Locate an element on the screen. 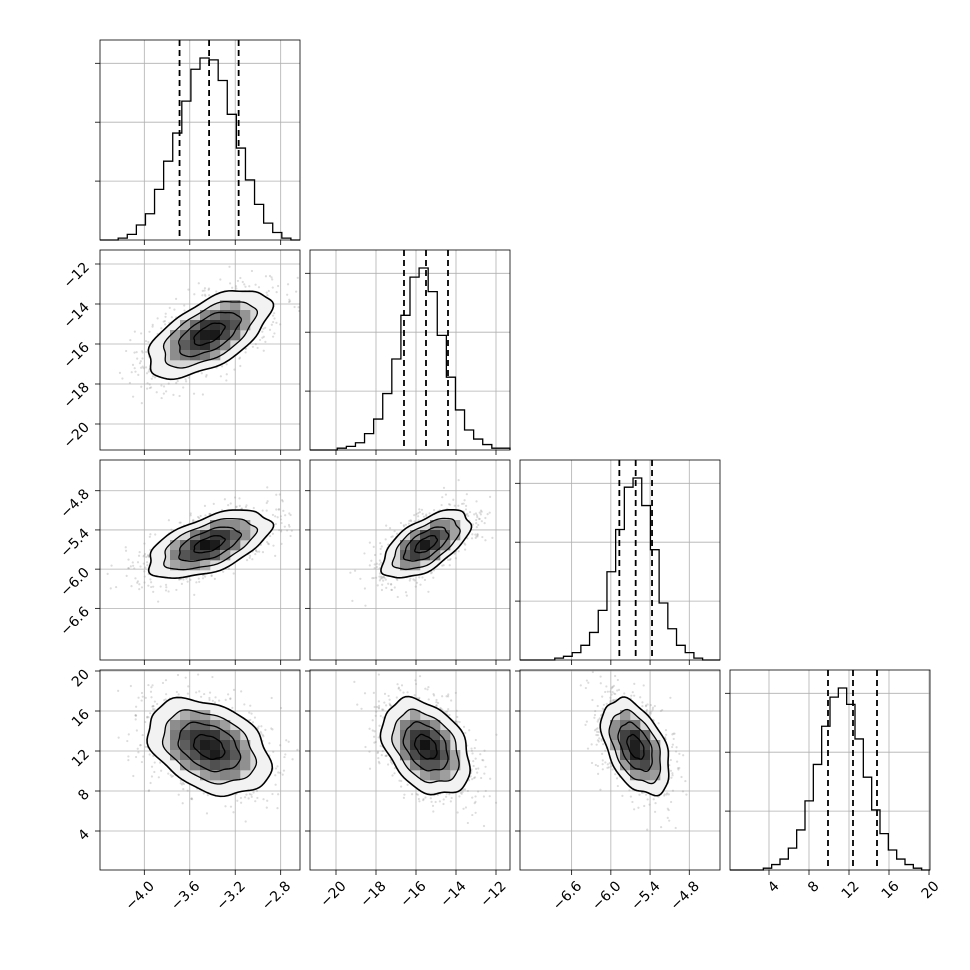 This screenshot has height=970, width=970. scatter-p2-p4-frame is located at coordinates (410, 770).